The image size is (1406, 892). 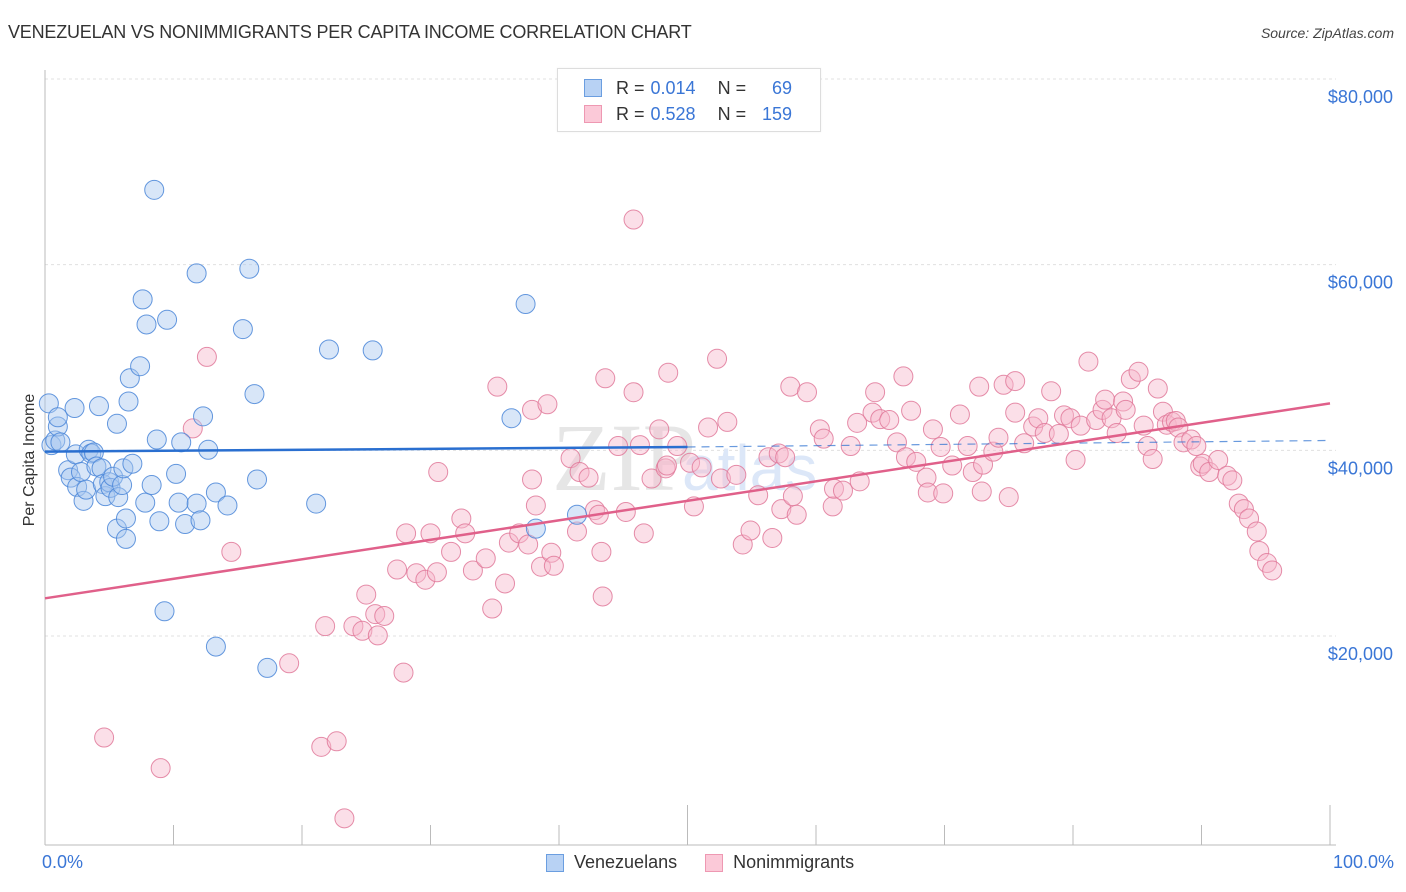 What do you see at coordinates (779, 862) in the screenshot?
I see `legend-item-nonimmigrants: Nonimmigrants` at bounding box center [779, 862].